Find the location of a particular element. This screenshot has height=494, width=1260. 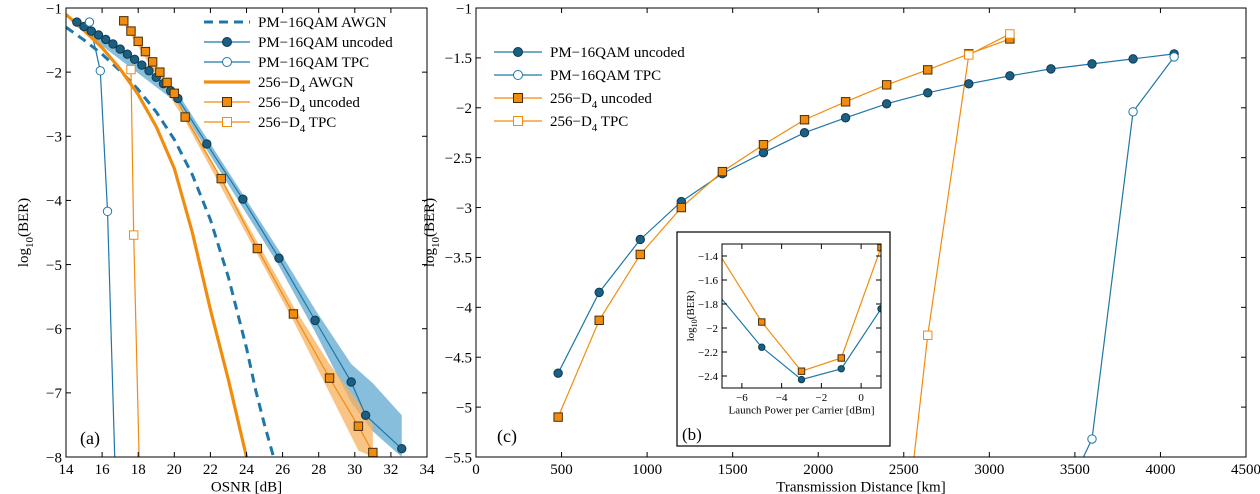

panel-label: (a) is located at coordinates (90, 438).